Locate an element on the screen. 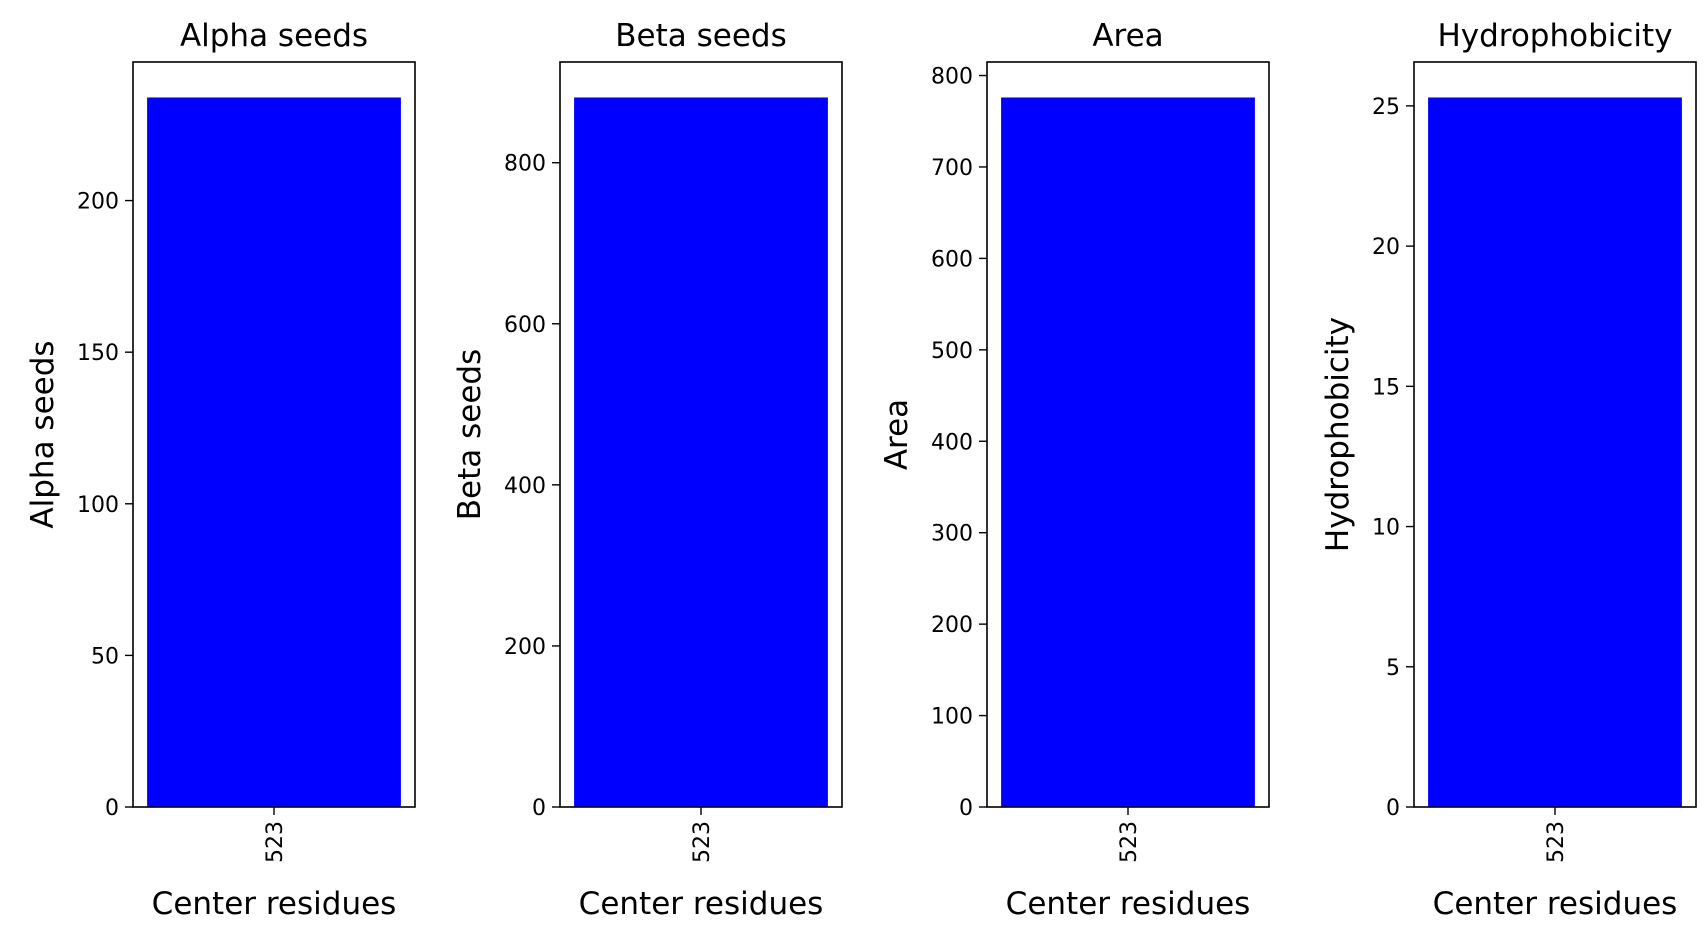 The image size is (1706, 937). y-tick-label: 20 is located at coordinates (1386, 247).